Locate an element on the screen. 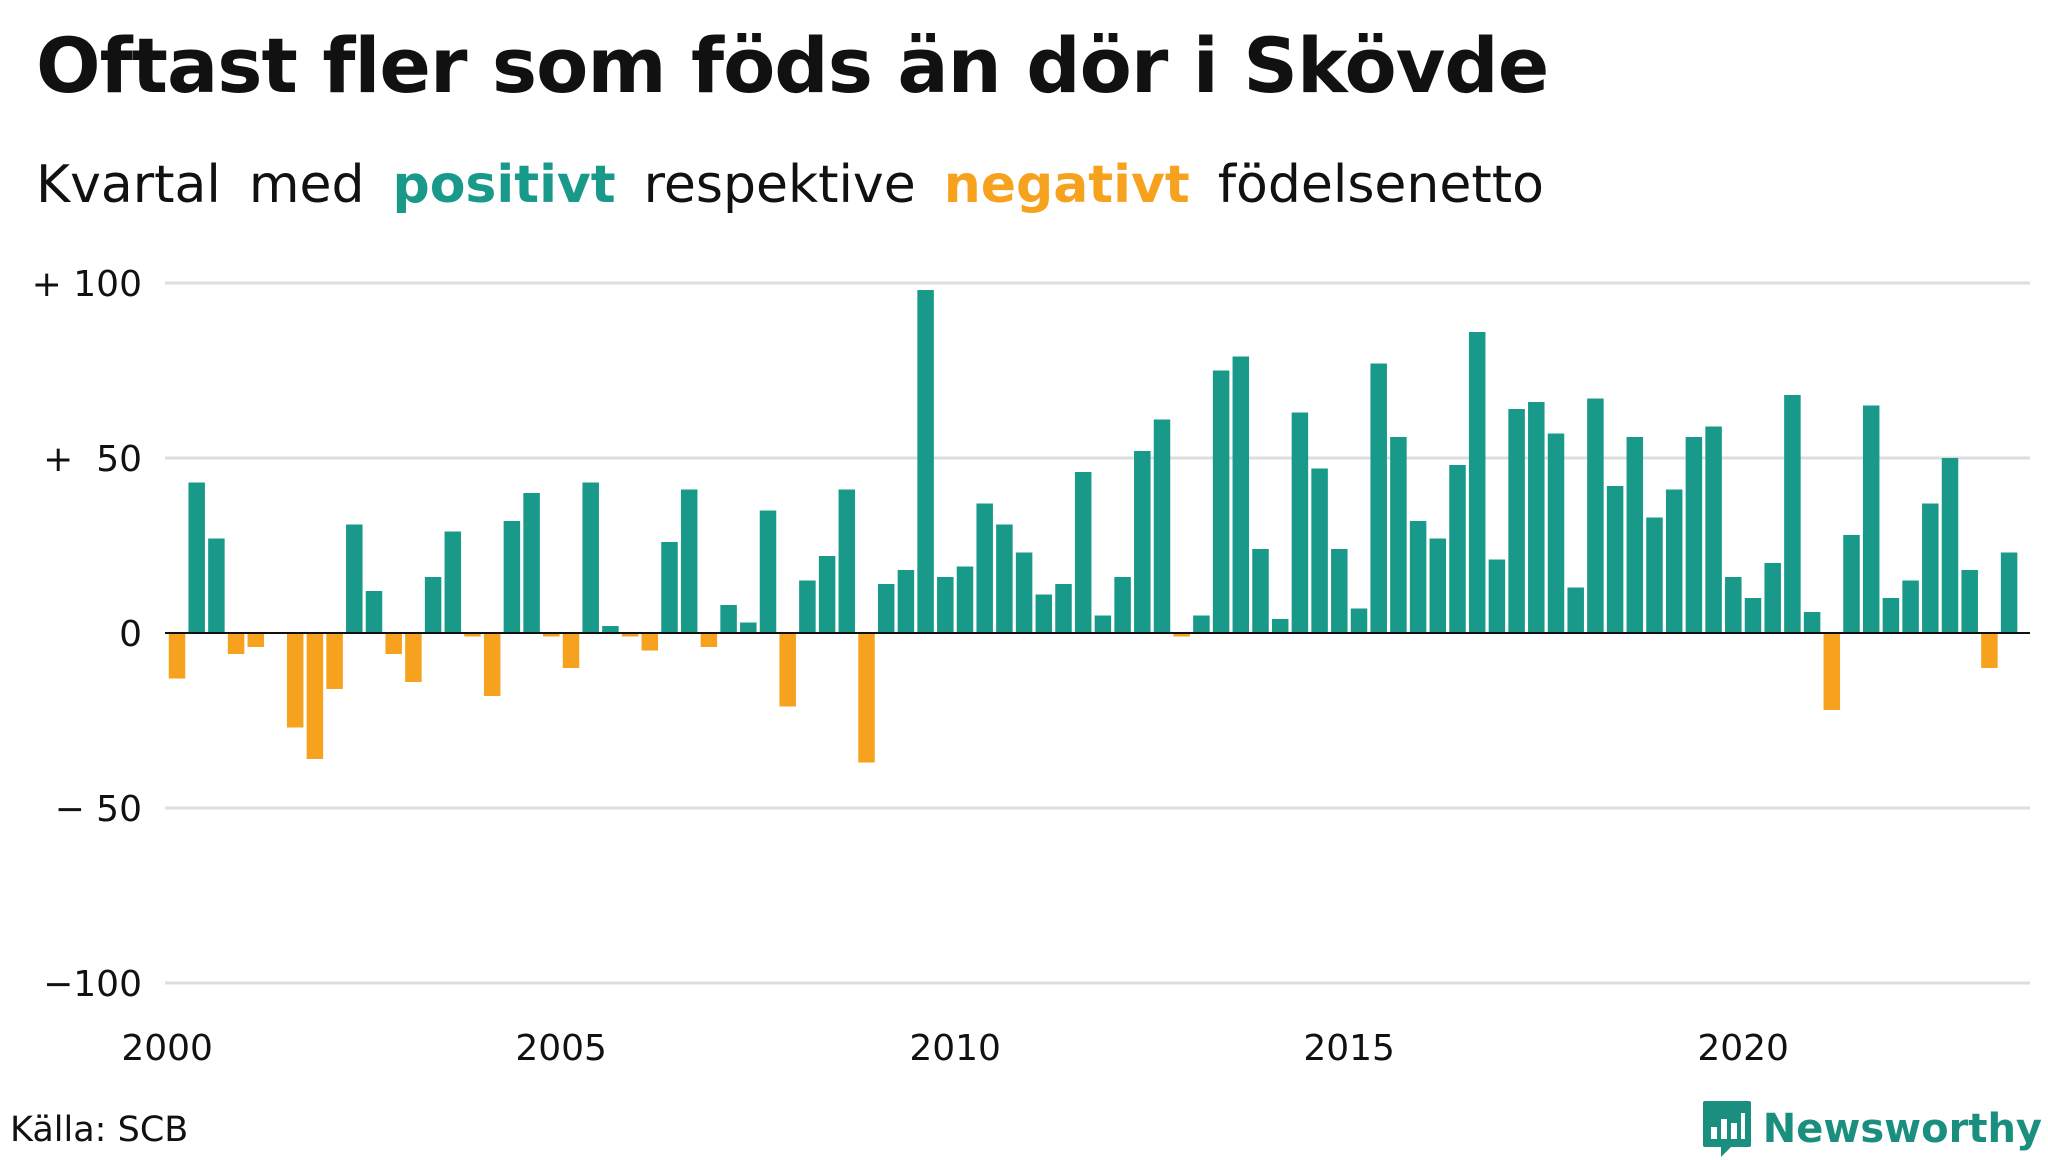 The width and height of the screenshot is (2048, 1160). x-tick-label: 2000 is located at coordinates (167, 1048).